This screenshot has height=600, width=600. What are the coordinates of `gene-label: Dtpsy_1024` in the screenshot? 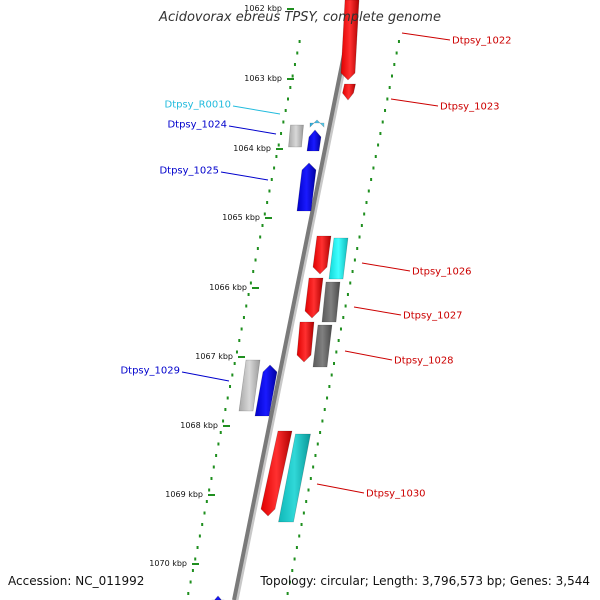 It's located at (197, 125).